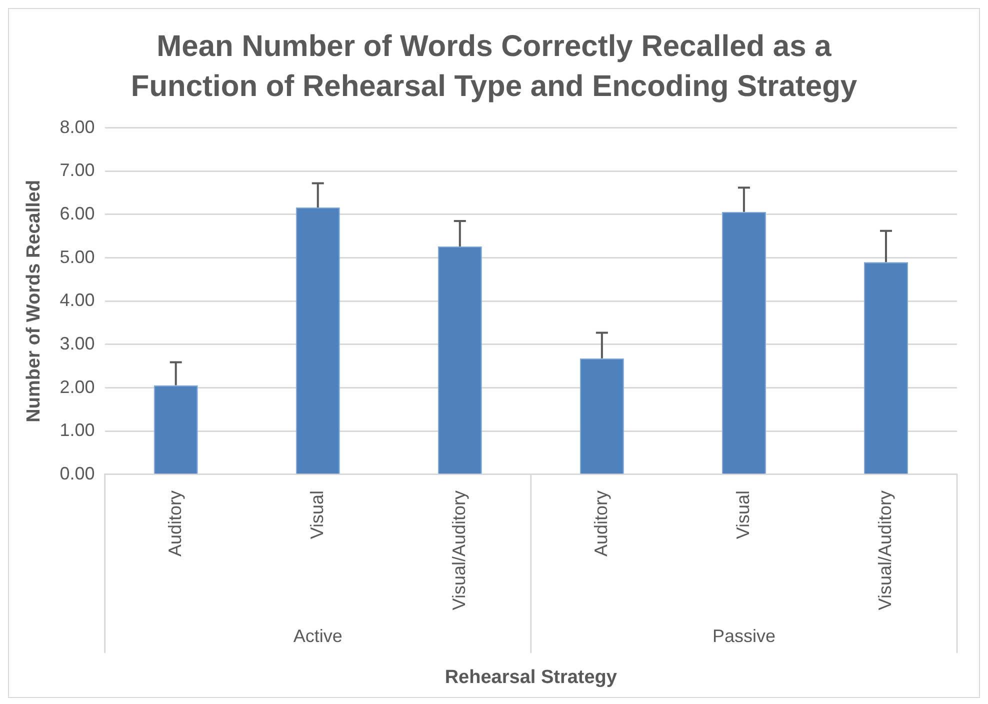  I want to click on y-tick-label: 4.00, so click(77, 300).